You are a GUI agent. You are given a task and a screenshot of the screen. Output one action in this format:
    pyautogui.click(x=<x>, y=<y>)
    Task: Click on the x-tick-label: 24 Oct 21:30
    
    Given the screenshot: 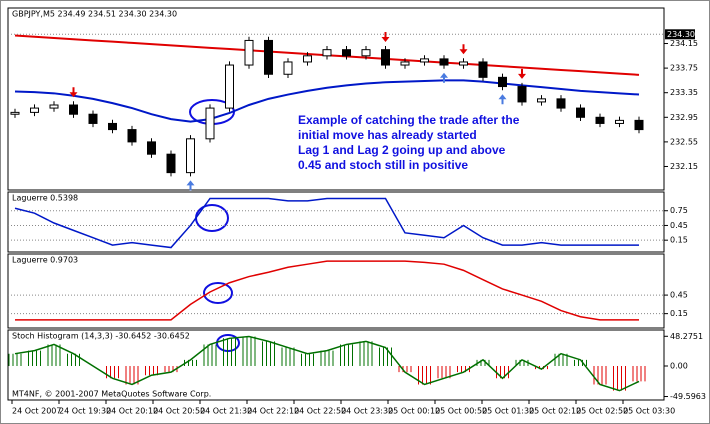 What is the action you would take?
    pyautogui.click(x=226, y=411)
    